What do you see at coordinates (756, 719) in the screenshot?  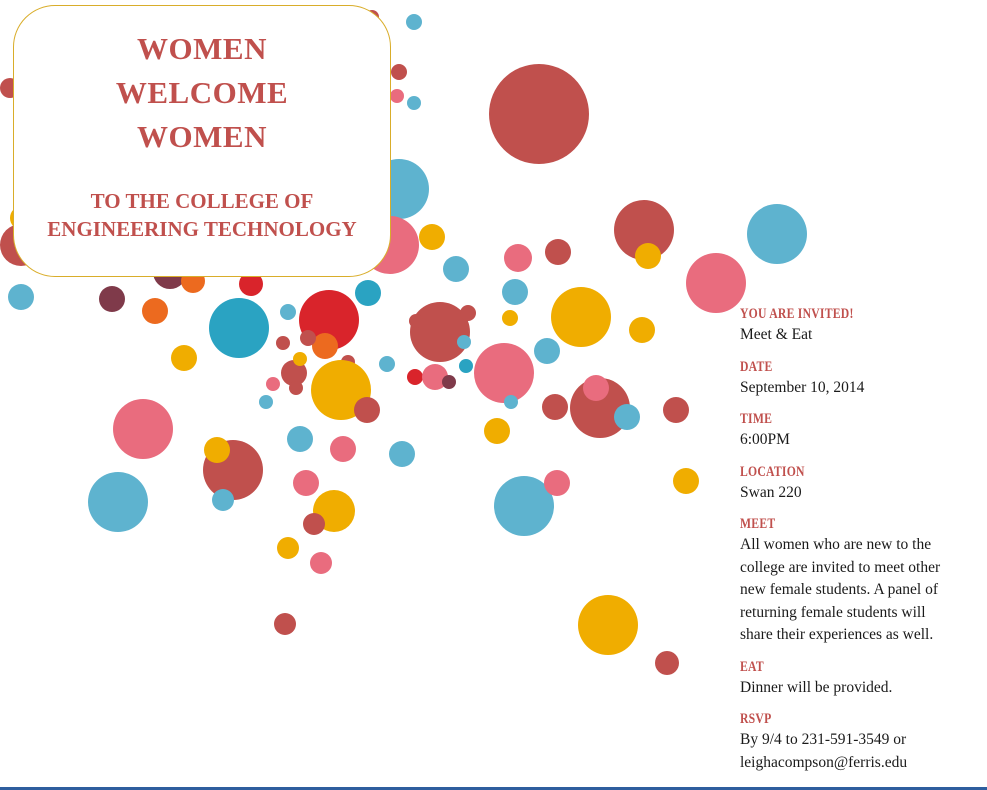 I see `rsvp-heading: RSVP` at bounding box center [756, 719].